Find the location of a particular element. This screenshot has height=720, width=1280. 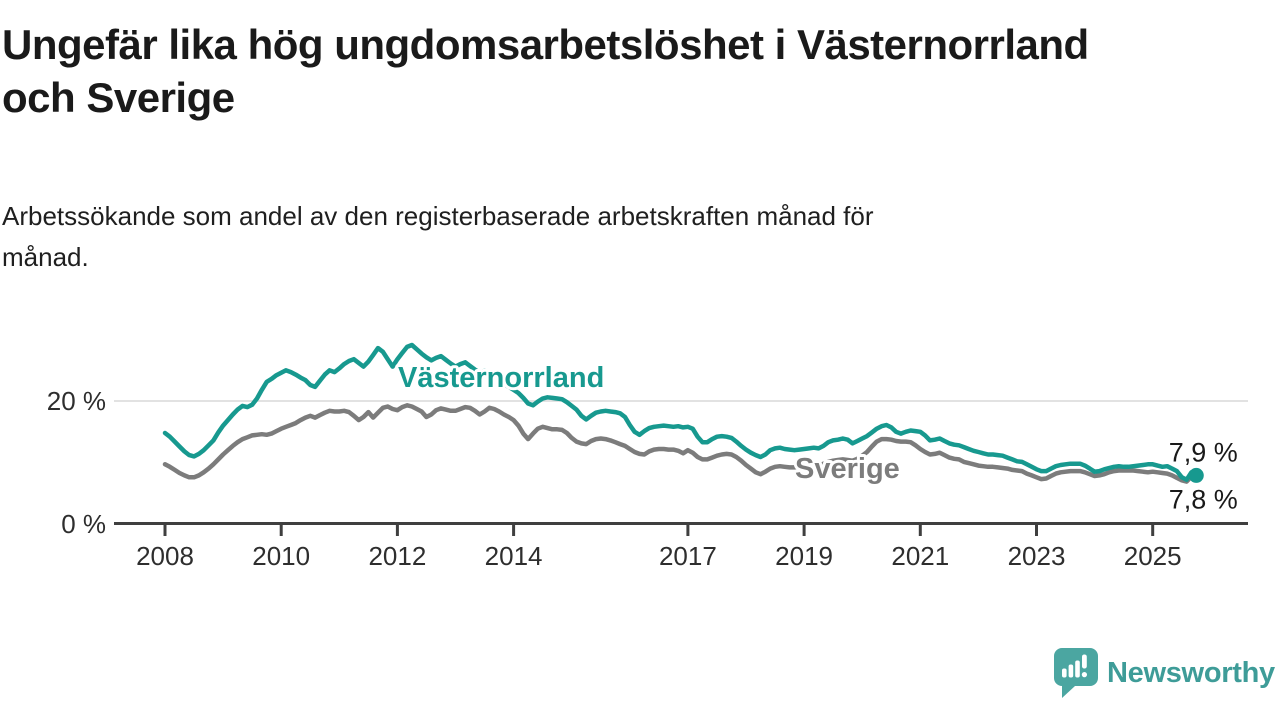

newsworthy-speech-bubble-chart-icon is located at coordinates (1076, 673).